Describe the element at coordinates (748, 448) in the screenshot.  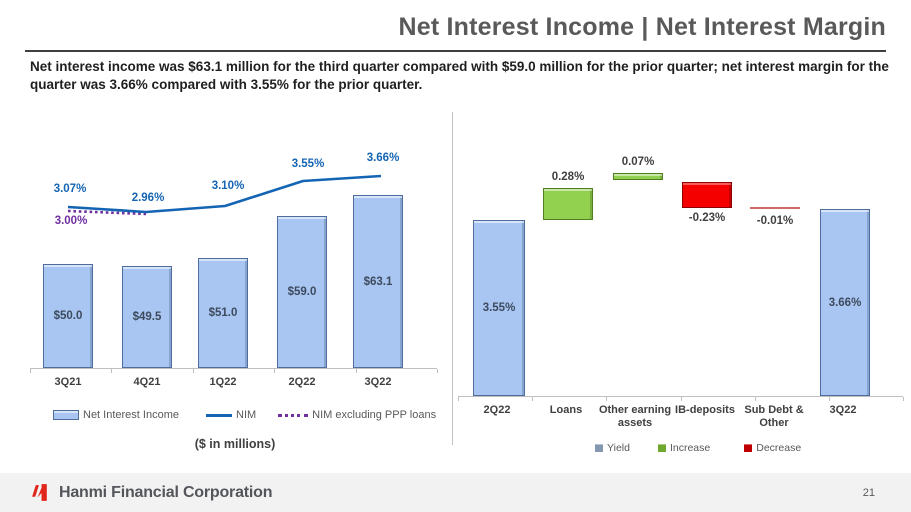
I see `decrease-swatch-icon` at that location.